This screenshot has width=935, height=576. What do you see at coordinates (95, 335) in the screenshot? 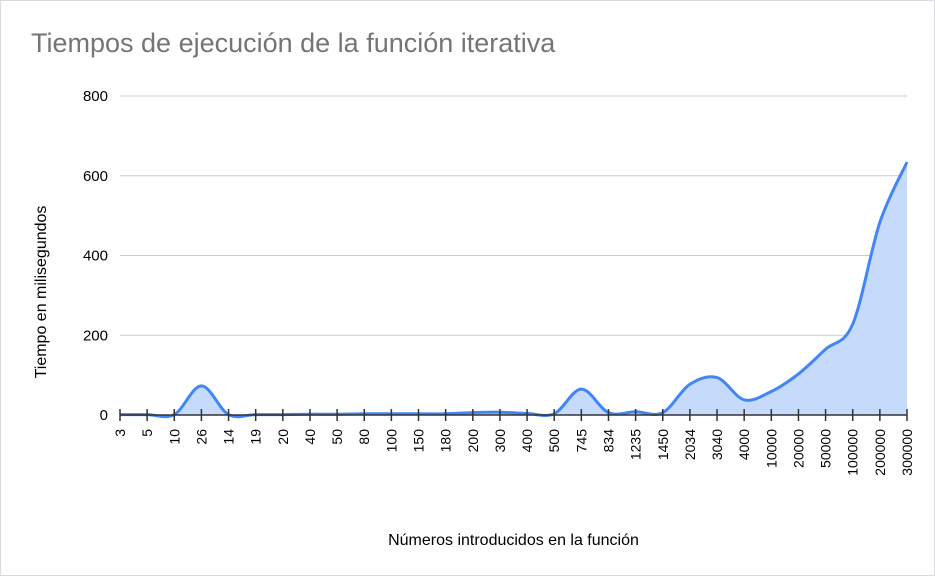
I see `y-tick-label: 200` at bounding box center [95, 335].